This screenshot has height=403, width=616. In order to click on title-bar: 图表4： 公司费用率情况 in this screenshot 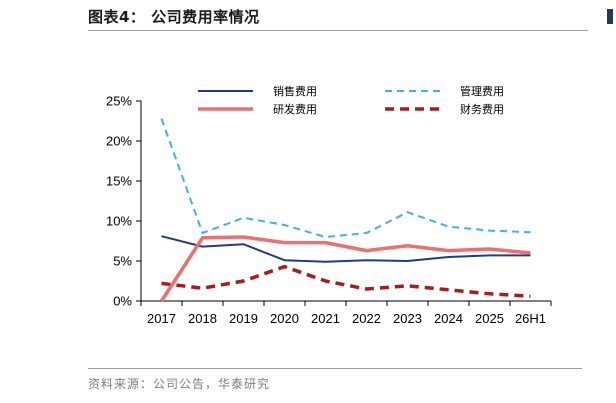, I will do `click(338, 17)`.